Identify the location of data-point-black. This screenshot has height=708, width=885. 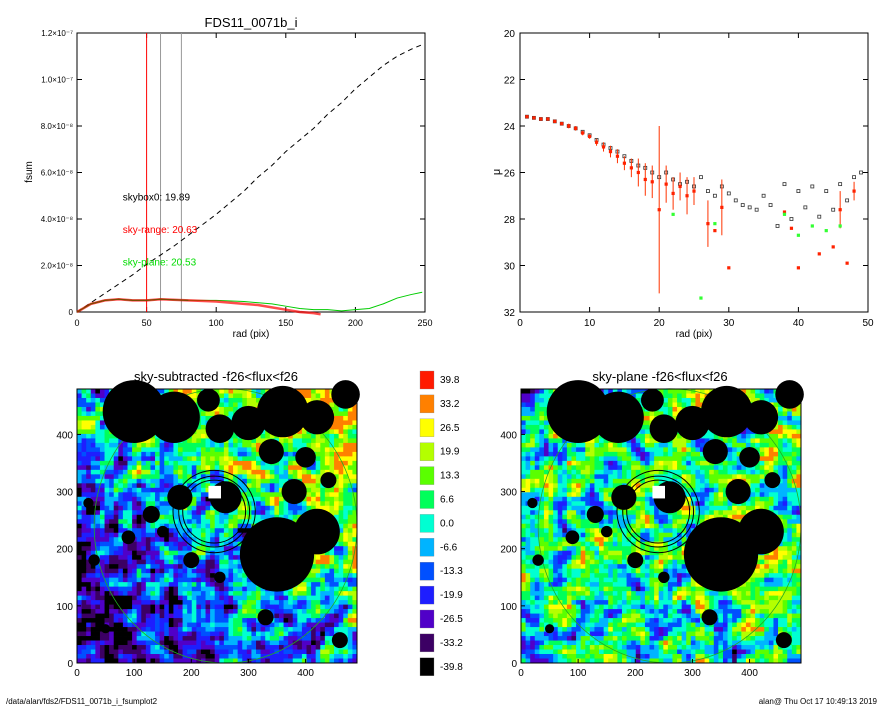
(805, 207).